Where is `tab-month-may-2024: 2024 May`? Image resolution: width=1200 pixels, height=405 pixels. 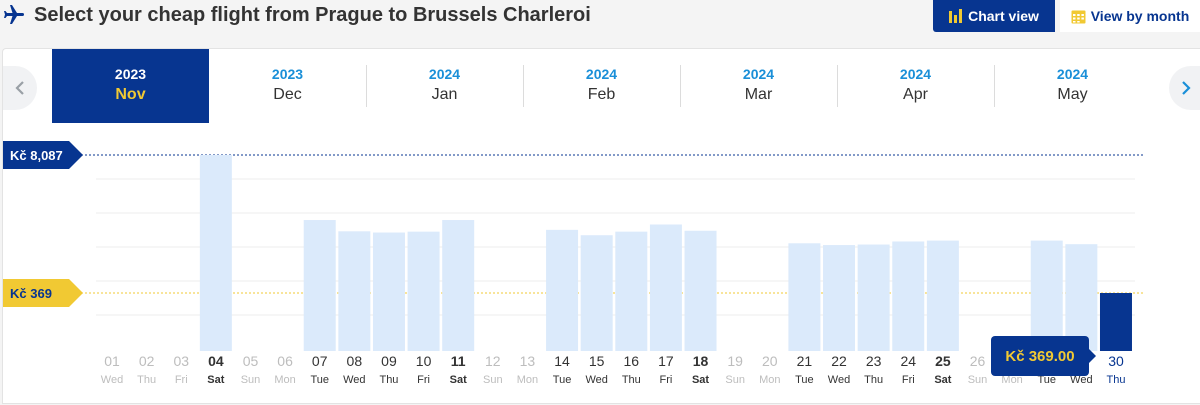 tab-month-may-2024: 2024 May is located at coordinates (1072, 86).